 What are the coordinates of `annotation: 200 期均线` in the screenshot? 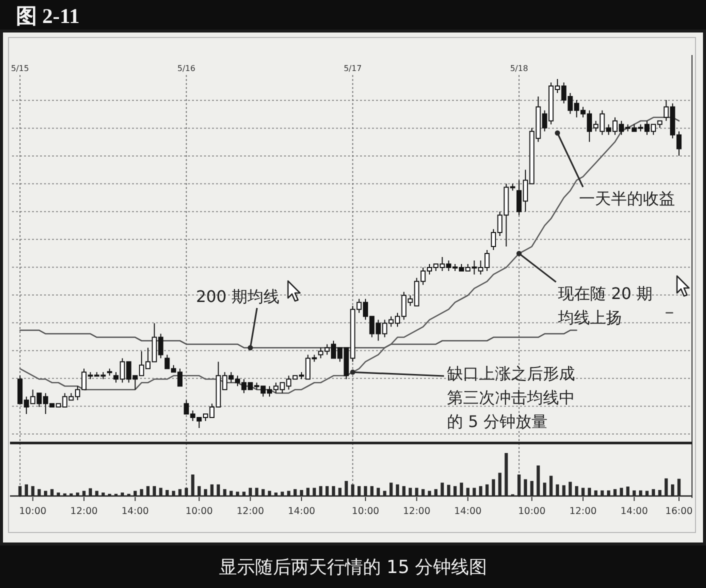 It's located at (238, 296).